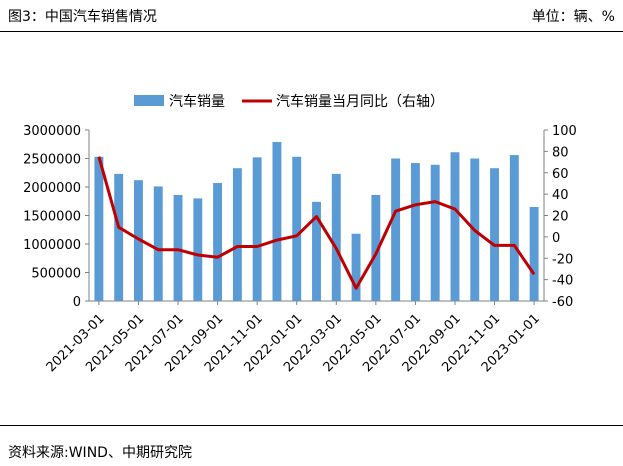  Describe the element at coordinates (560, 174) in the screenshot. I see `y-right-tick-label: 60` at that location.